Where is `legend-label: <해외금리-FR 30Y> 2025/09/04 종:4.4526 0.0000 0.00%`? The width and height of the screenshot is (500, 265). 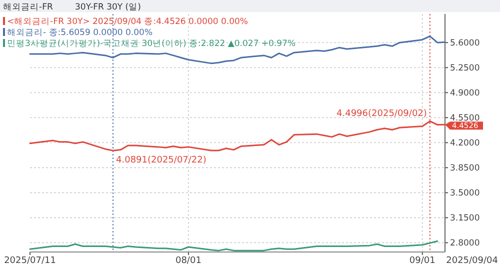
legend-label: <해외금리-FR 30Y> 2025/09/04 종:4.4526 0.0000 0.00% is located at coordinates (127, 22).